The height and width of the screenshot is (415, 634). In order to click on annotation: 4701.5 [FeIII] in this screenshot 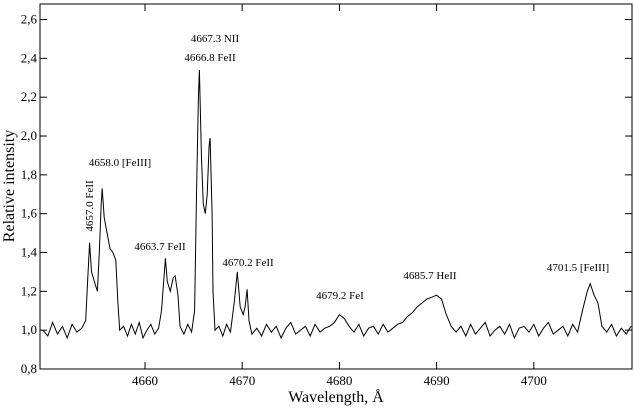, I will do `click(578, 268)`.